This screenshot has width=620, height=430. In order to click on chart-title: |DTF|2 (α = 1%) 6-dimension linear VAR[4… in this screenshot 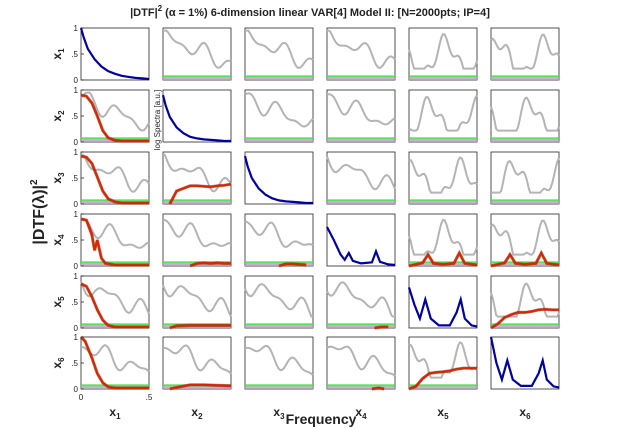, I will do `click(310, 11)`.